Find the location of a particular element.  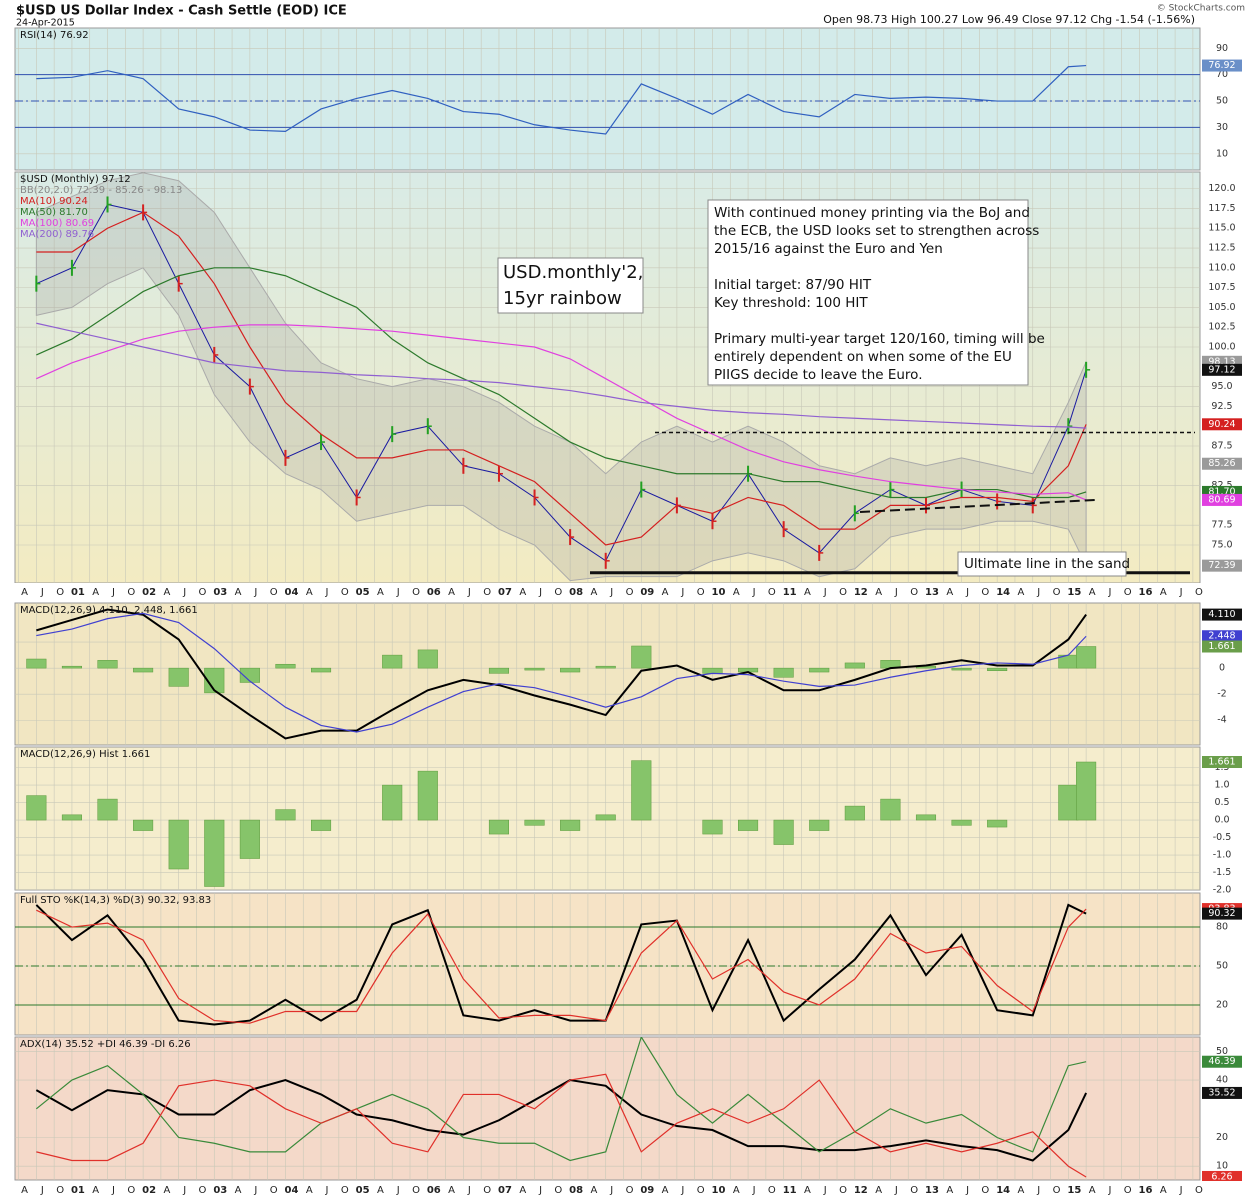

x-tick-label: 15 is located at coordinates (1074, 1190).